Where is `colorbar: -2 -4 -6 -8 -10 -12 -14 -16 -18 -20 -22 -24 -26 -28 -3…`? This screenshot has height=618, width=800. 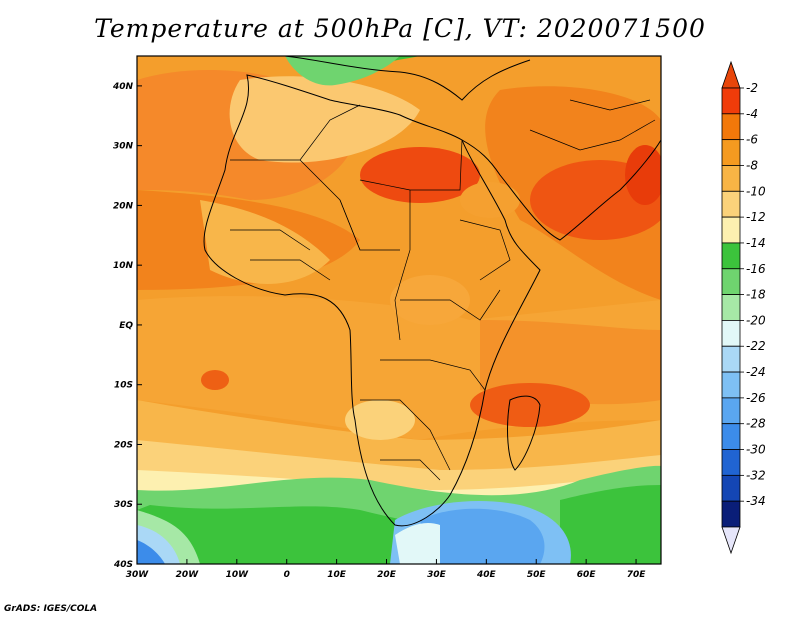 colorbar: -2 -4 -6 -8 -10 -12 -14 -16 -18 -20 -22 -24 -26 -28 -3… is located at coordinates (743, 307).